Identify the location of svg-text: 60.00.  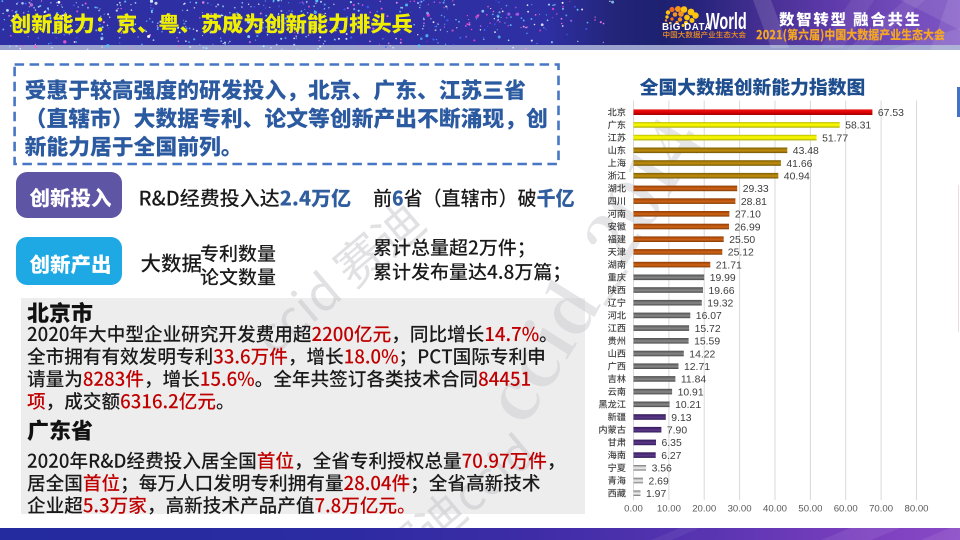
(846, 509).